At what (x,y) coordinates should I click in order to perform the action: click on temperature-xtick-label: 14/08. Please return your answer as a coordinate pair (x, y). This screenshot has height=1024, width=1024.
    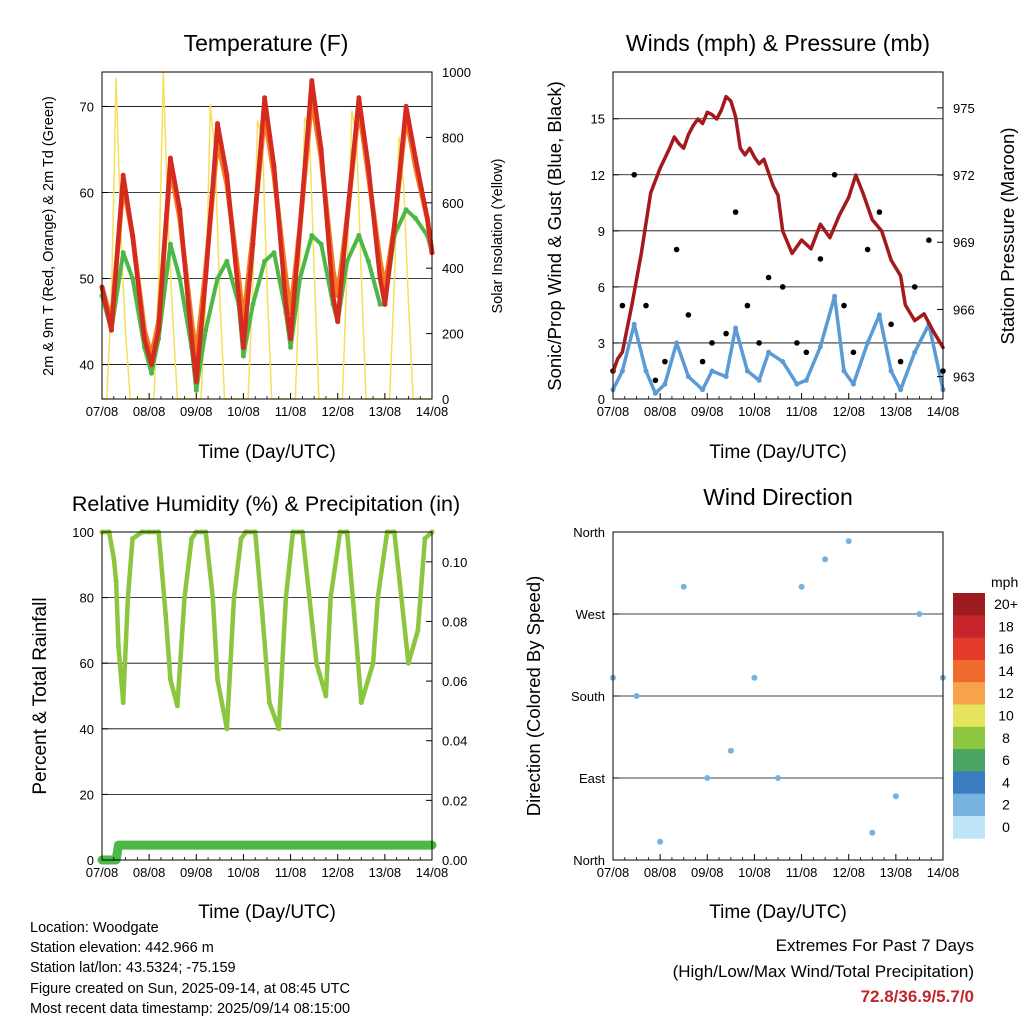
    Looking at the image, I should click on (432, 411).